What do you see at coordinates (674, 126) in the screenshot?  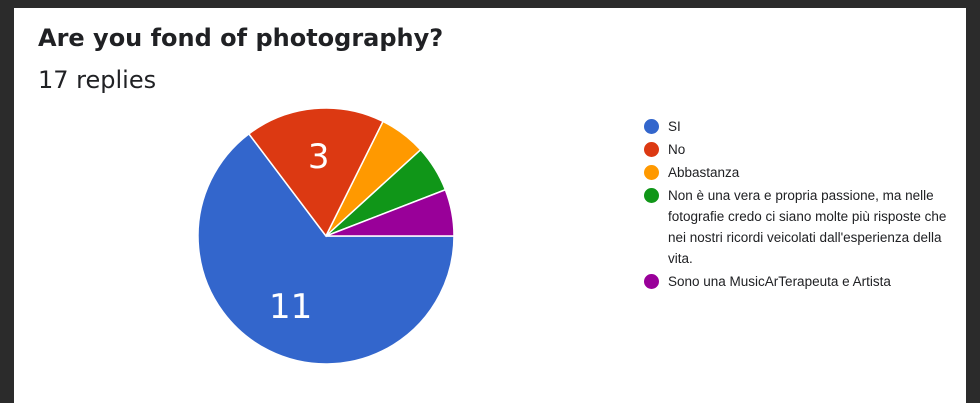 I see `legend-label: SI` at bounding box center [674, 126].